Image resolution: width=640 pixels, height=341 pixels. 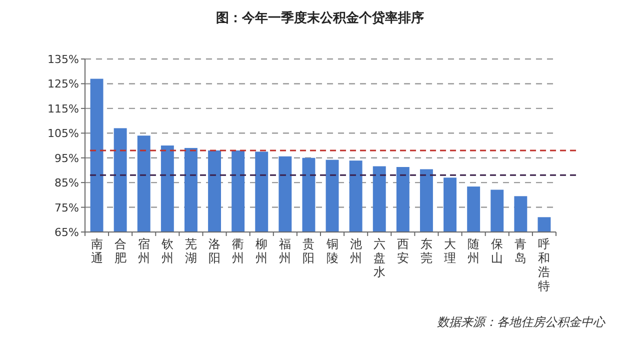 What do you see at coordinates (144, 251) in the screenshot?
I see `x-tick-label: 宿州` at bounding box center [144, 251].